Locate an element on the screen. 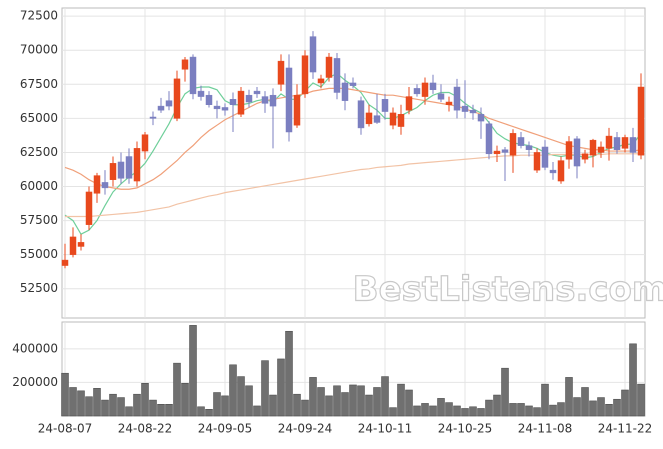 The height and width of the screenshot is (449, 663). y-tick-label: 200000 is located at coordinates (35, 382).